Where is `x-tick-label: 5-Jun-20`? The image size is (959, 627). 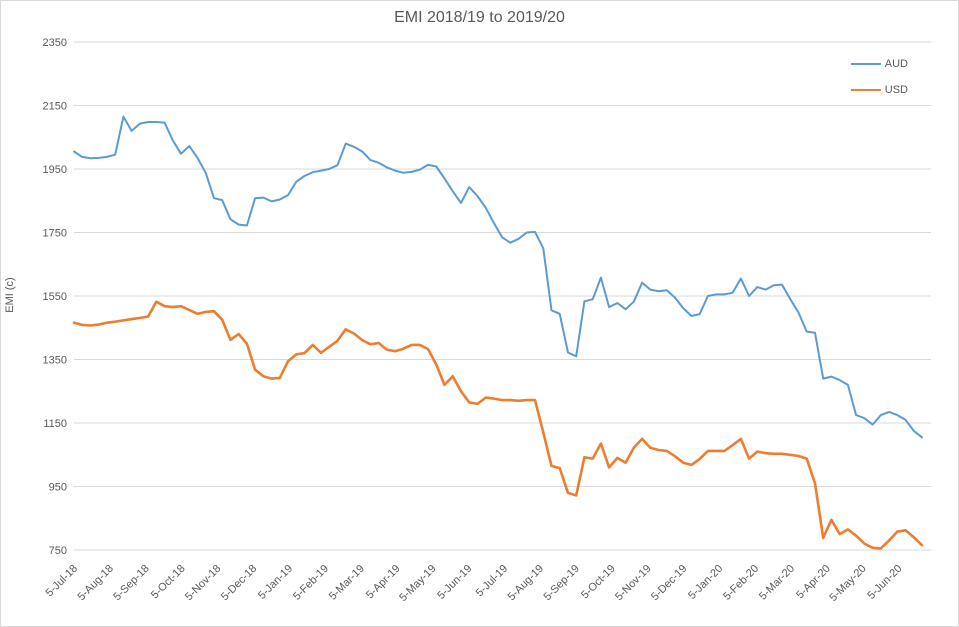
x-tick-label: 5-Jun-20 is located at coordinates (884, 582).